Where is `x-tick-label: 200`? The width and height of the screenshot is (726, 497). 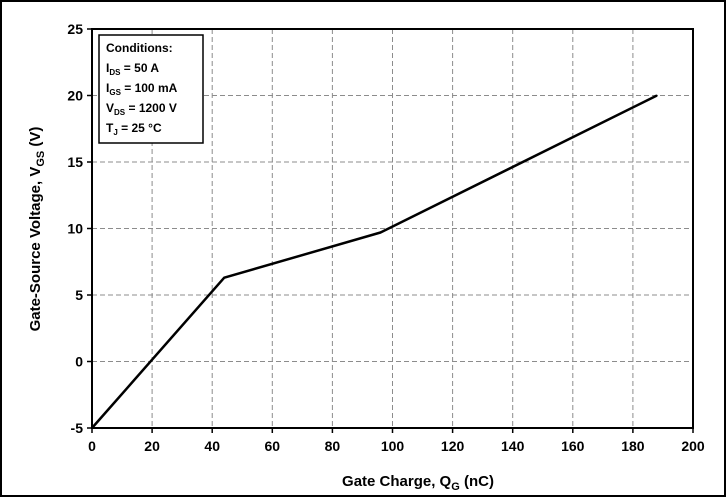 x-tick-label: 200 is located at coordinates (693, 446).